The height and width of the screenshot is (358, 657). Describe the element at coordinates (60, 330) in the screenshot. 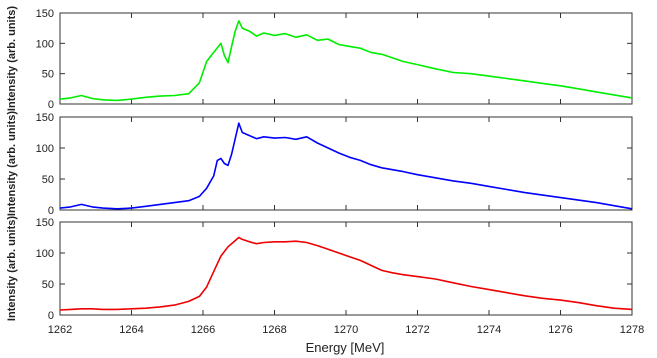

I see `x-tick-label: 1262` at that location.